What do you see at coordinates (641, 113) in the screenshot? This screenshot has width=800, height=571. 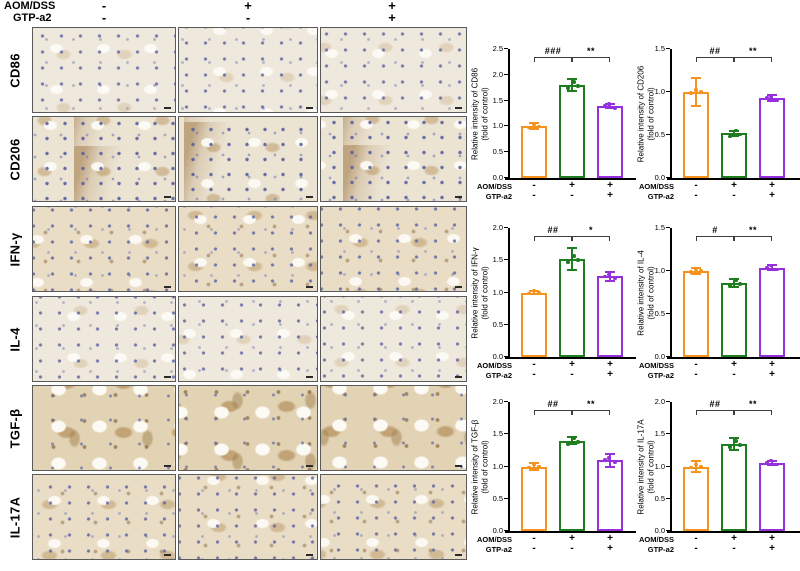 I see `y-axis-title-text: Relative intensity of CD206` at bounding box center [641, 113].